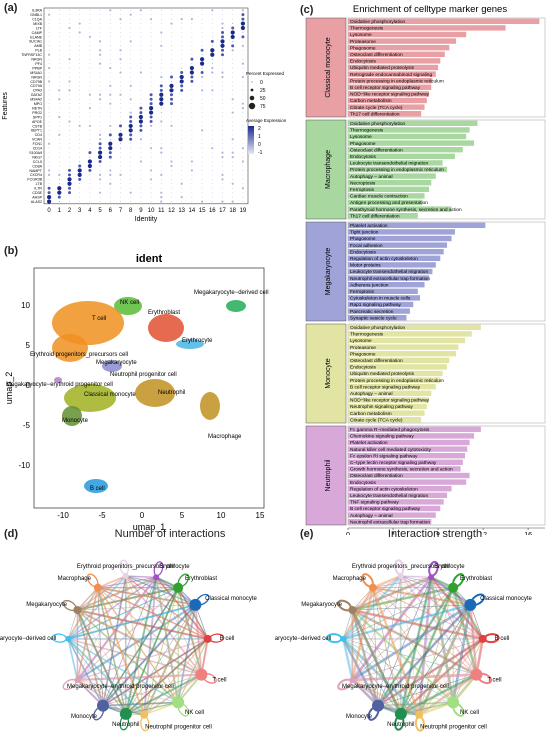 The image size is (550, 741). What do you see at coordinates (367, 131) in the screenshot?
I see `term-label: Thermogenesis` at bounding box center [367, 131].